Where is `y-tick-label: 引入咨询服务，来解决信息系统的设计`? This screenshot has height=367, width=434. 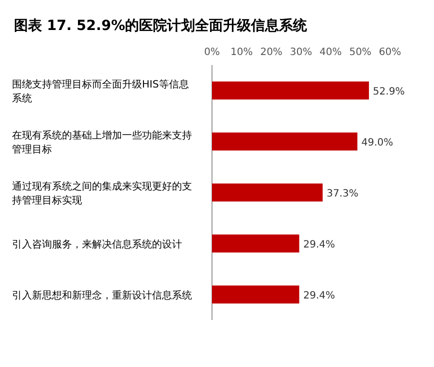
y-tick-label: 引入咨询服务，来解决信息系统的设计 is located at coordinates (97, 244).